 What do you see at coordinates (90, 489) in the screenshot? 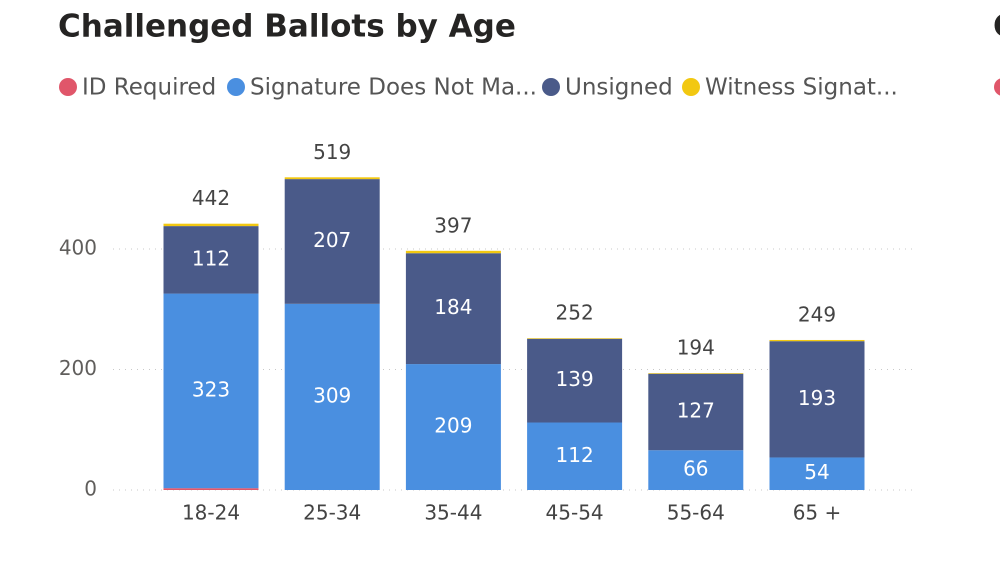
I see `y-tick-label: 0` at bounding box center [90, 489].